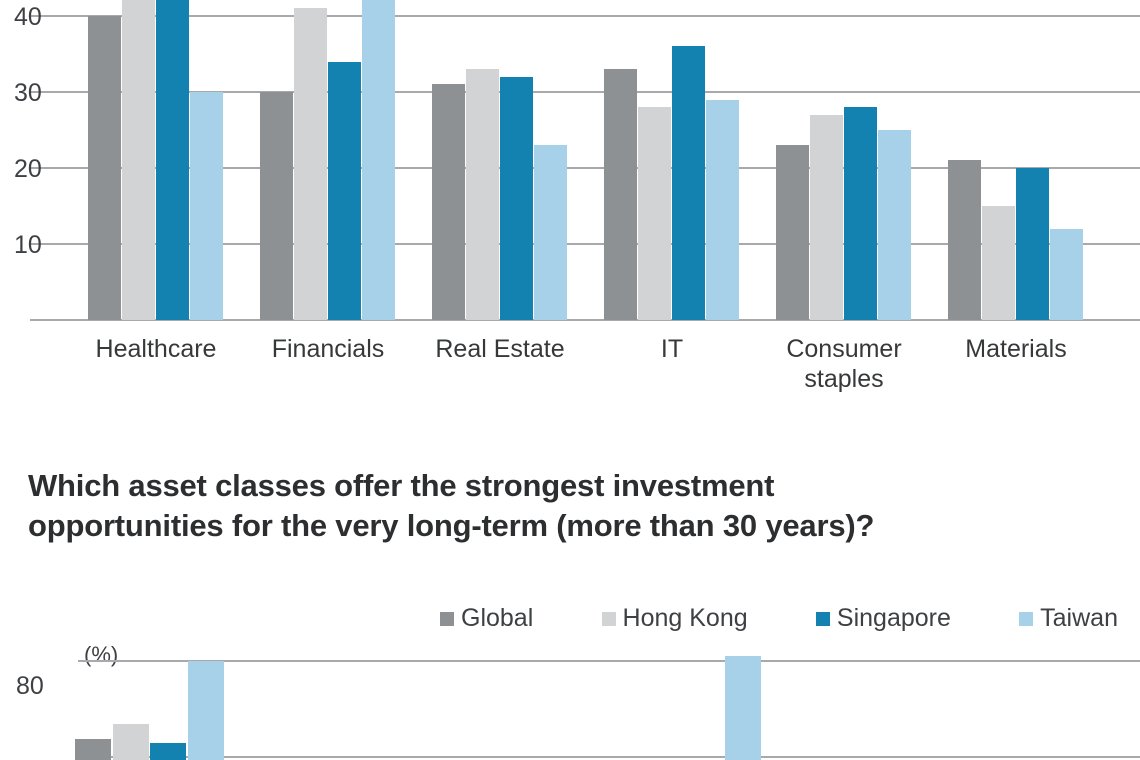 This screenshot has width=1140, height=760. Describe the element at coordinates (344, 190) in the screenshot. I see `bar-singapore-financials` at that location.